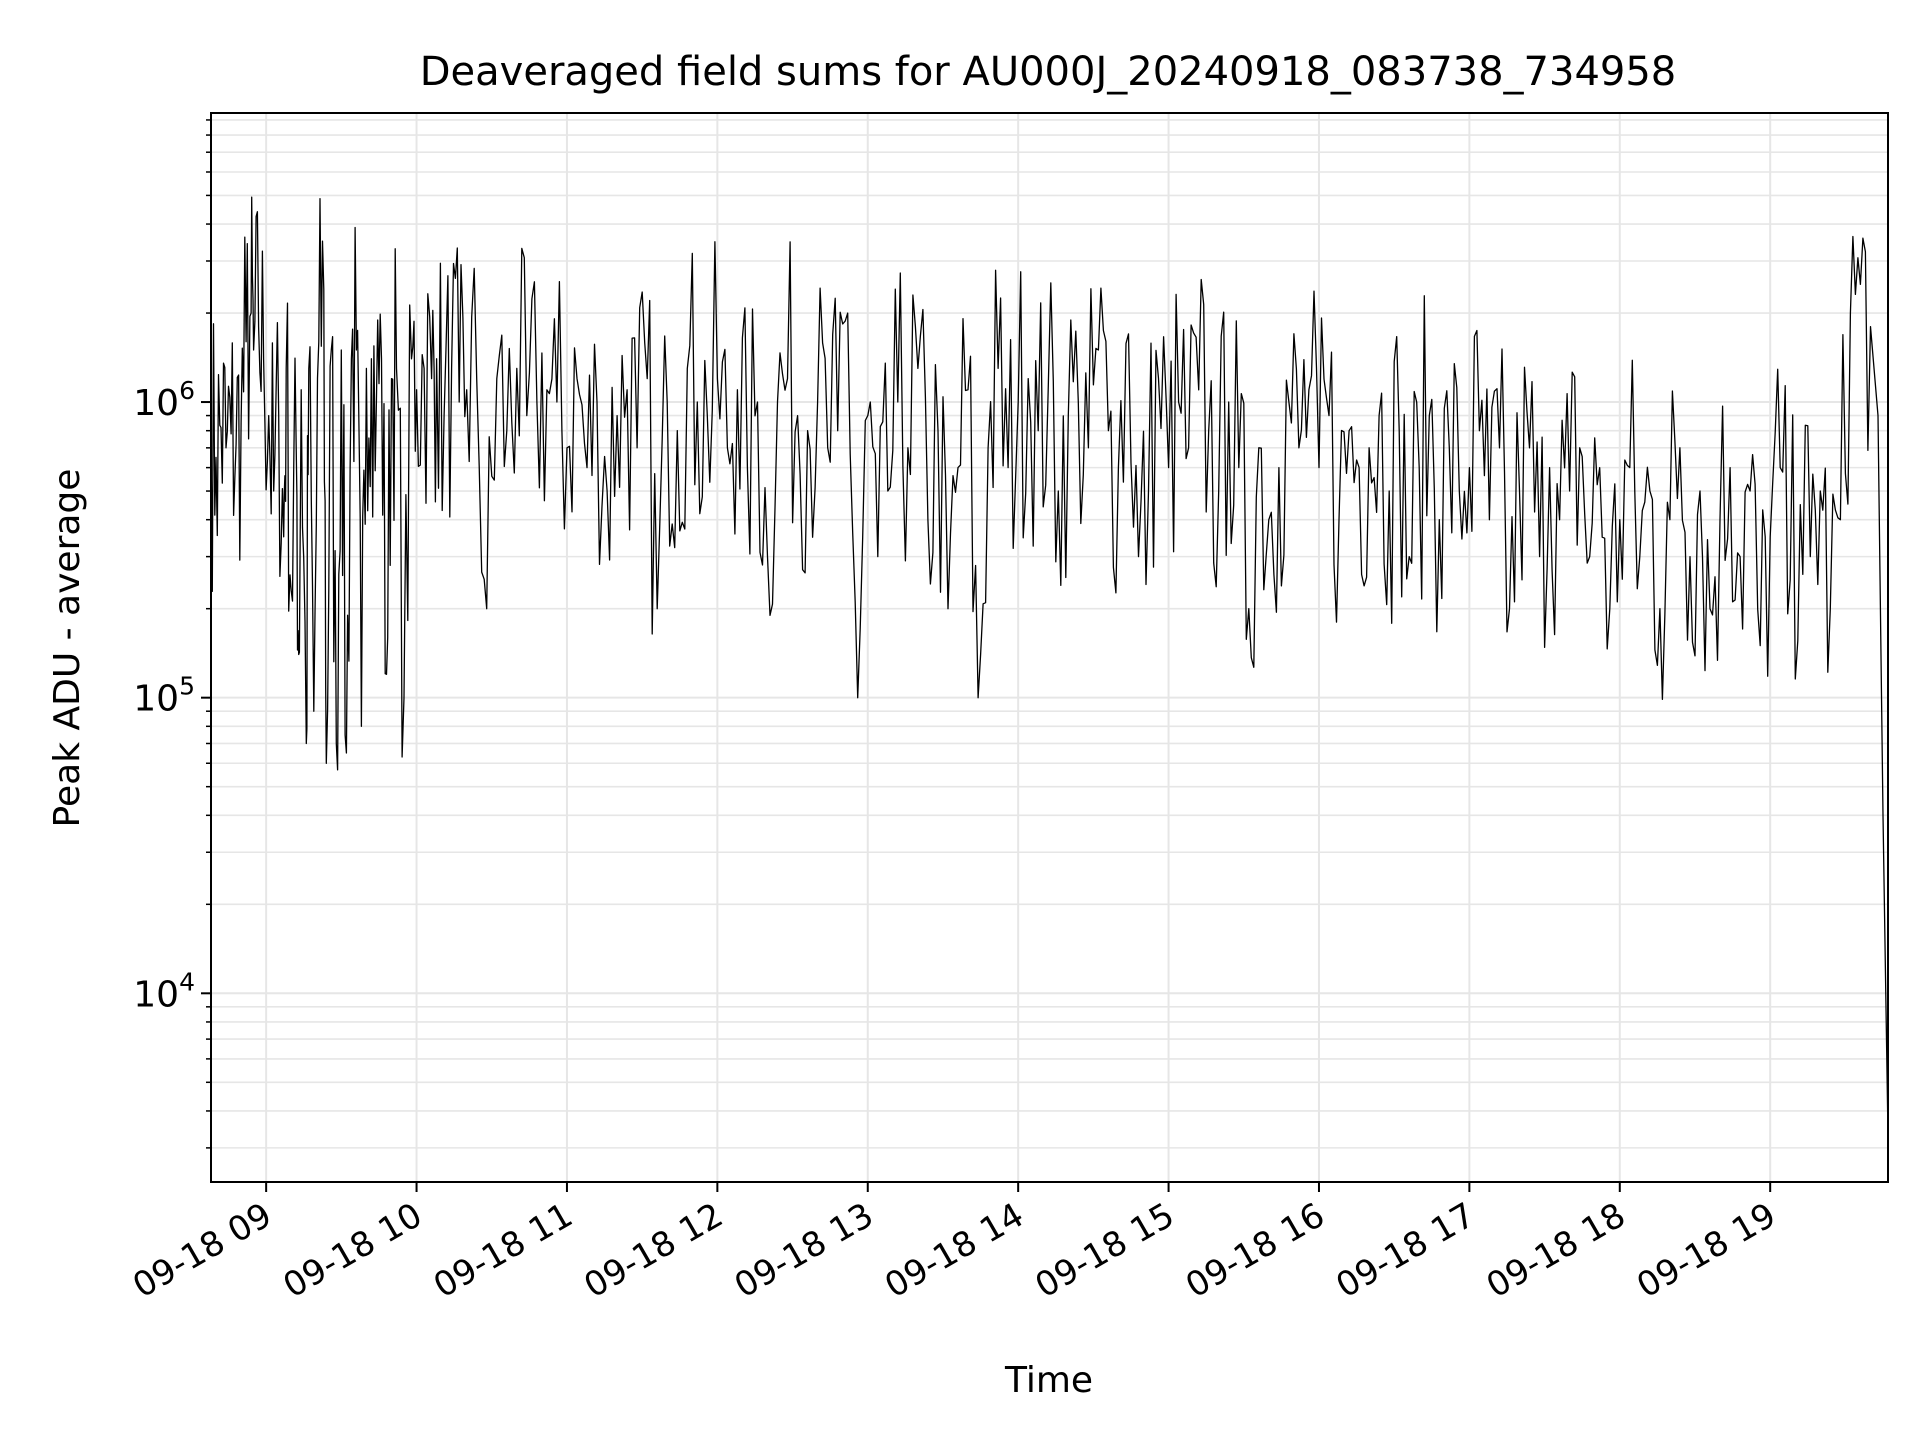 Image resolution: width=1920 pixels, height=1440 pixels. What do you see at coordinates (164, 400) in the screenshot?
I see `y-tick-label: 10⁶` at bounding box center [164, 400].